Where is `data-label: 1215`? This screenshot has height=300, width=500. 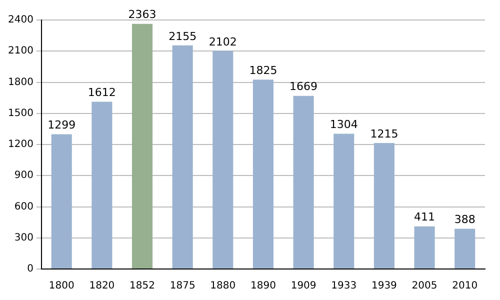
data-label: 1215 is located at coordinates (384, 133).